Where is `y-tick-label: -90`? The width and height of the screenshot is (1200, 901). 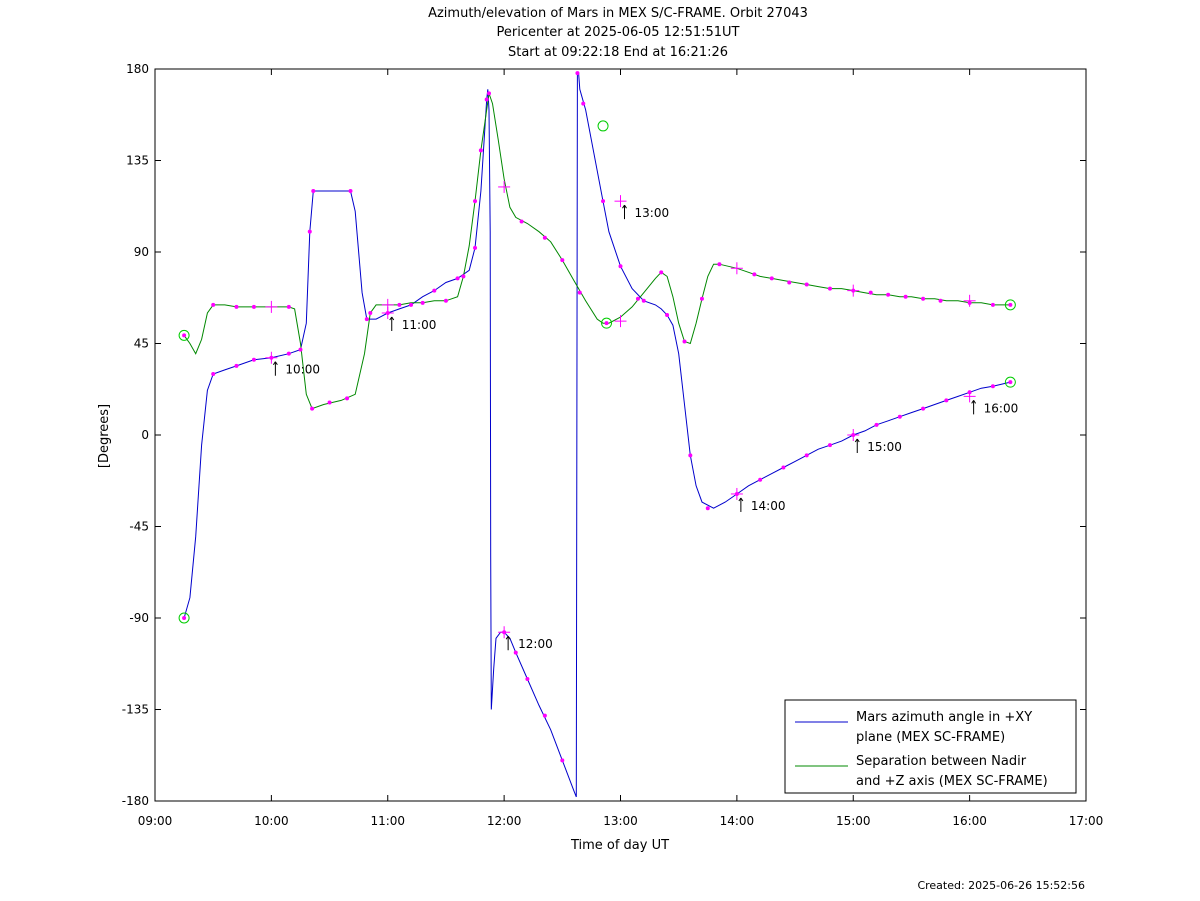
y-tick-label: -90 is located at coordinates (139, 618).